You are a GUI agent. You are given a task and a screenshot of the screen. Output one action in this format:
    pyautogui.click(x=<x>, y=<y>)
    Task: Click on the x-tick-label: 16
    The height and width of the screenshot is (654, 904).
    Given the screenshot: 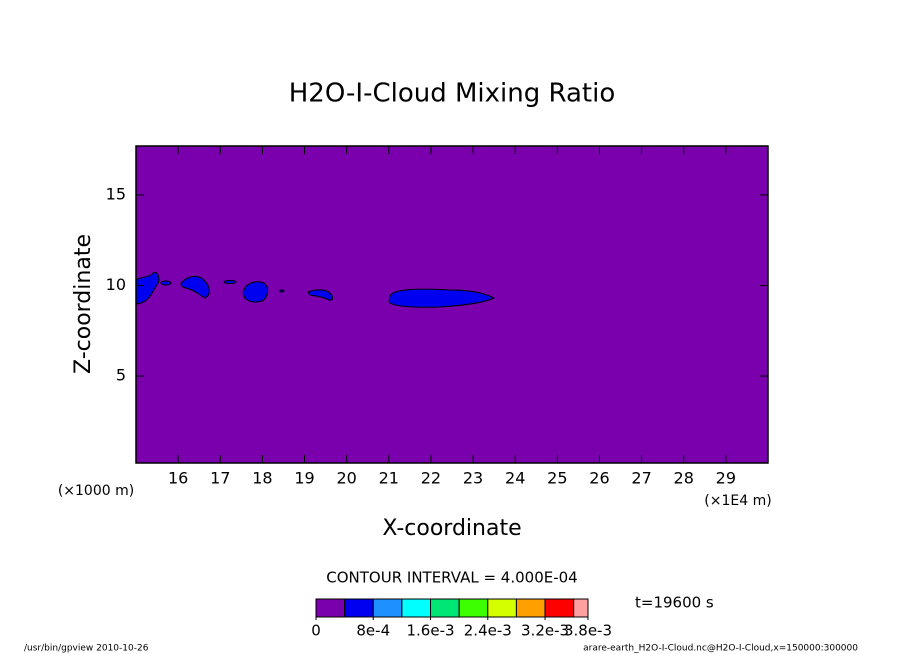 What is the action you would take?
    pyautogui.click(x=178, y=478)
    